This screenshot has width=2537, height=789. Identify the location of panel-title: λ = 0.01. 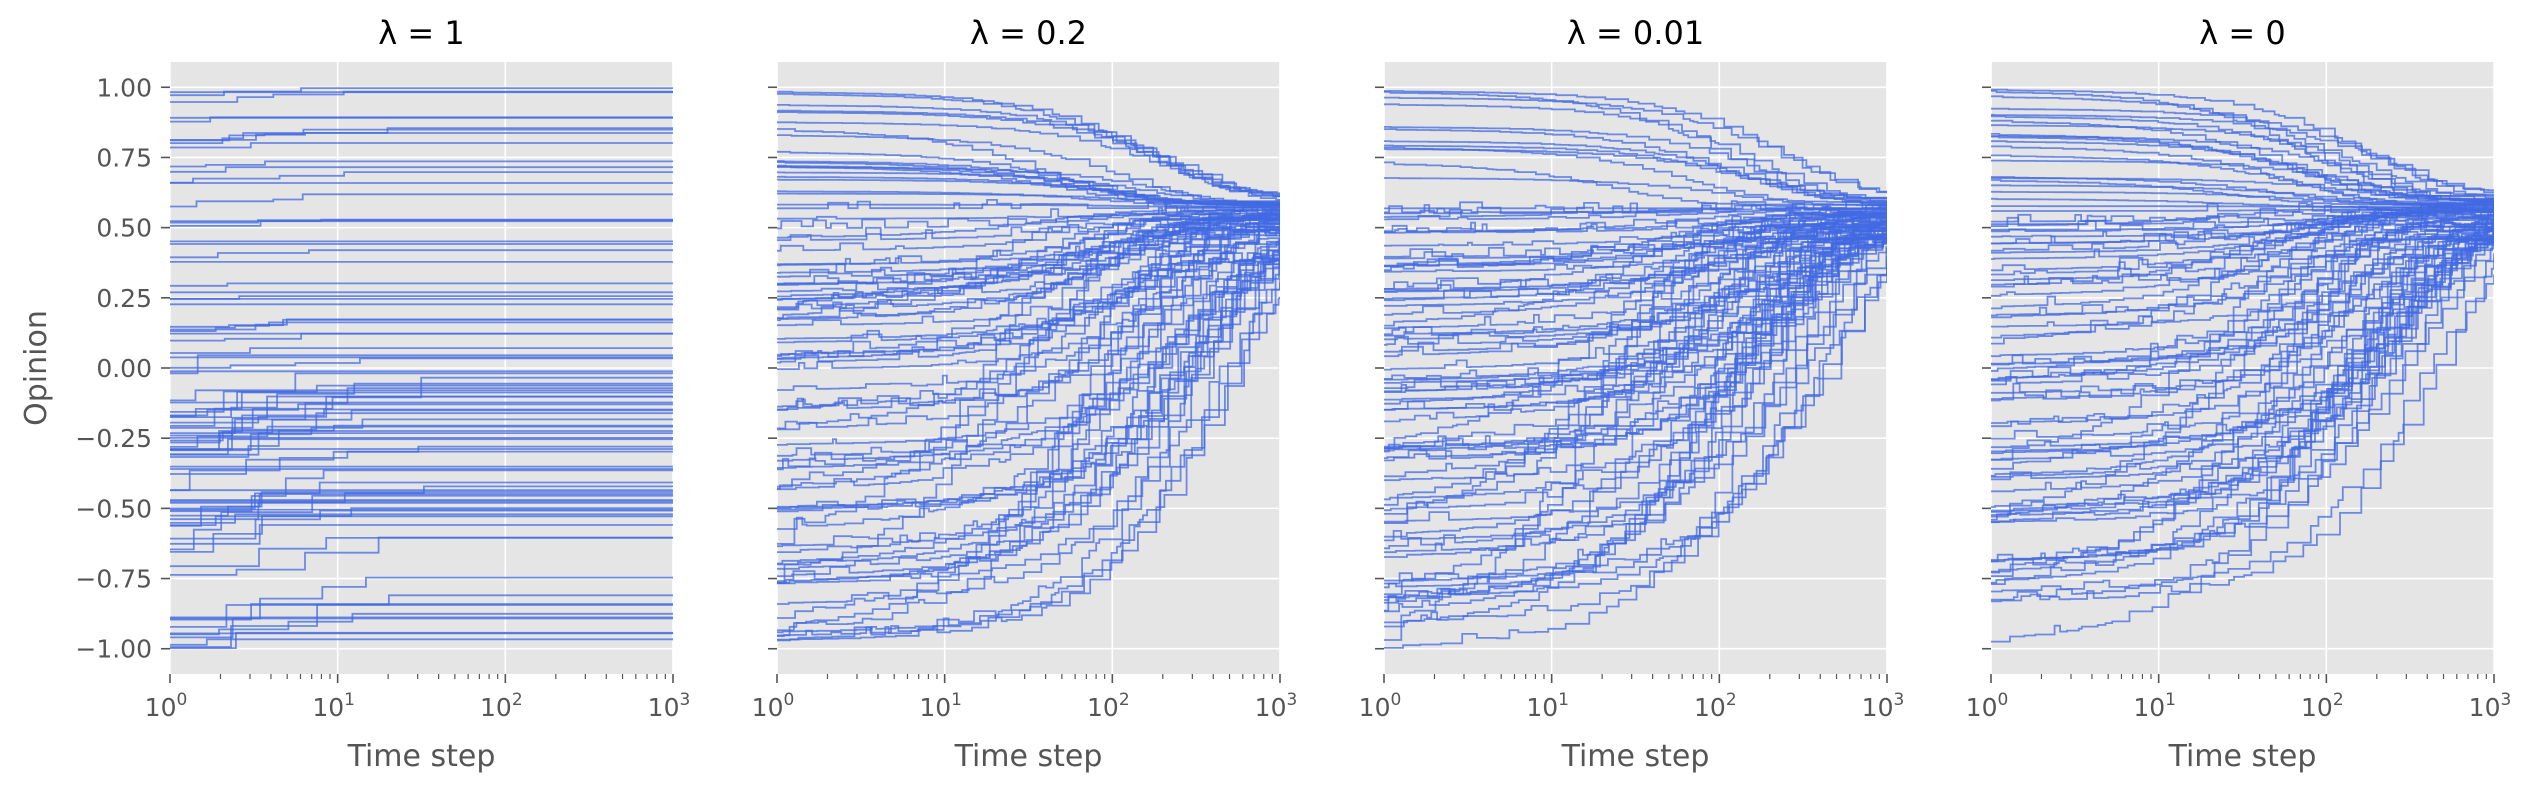
(1635, 33).